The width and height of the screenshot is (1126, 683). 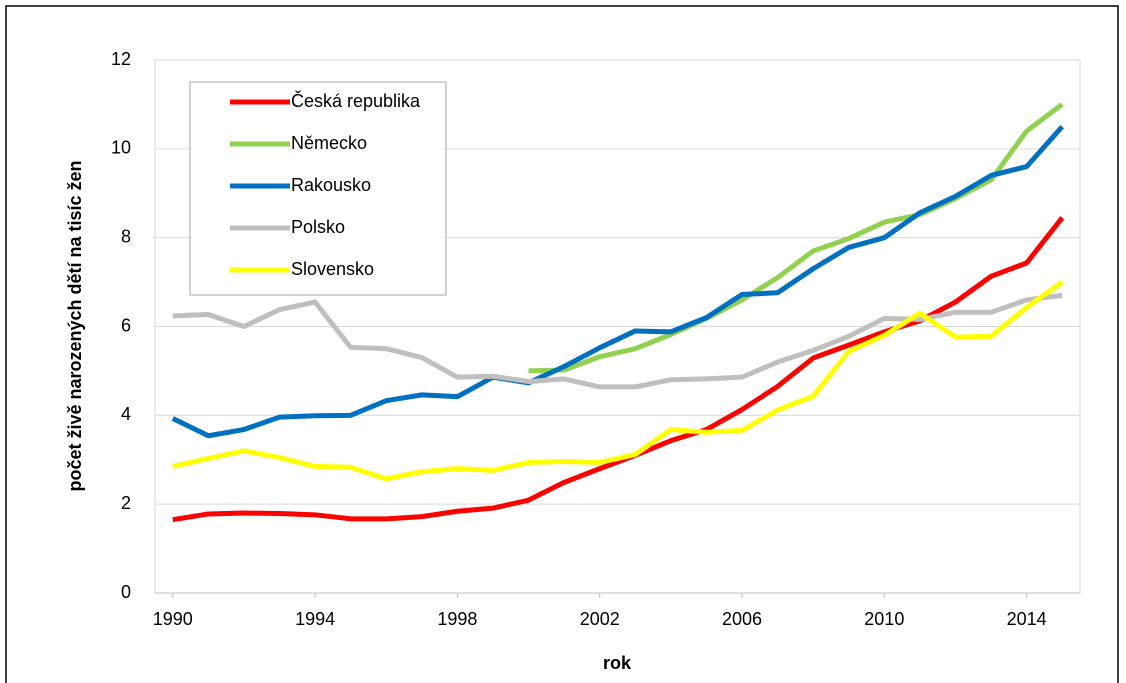 I want to click on y-axis-label: počet živě narozených dětí na tisíc žen, so click(x=75, y=325).